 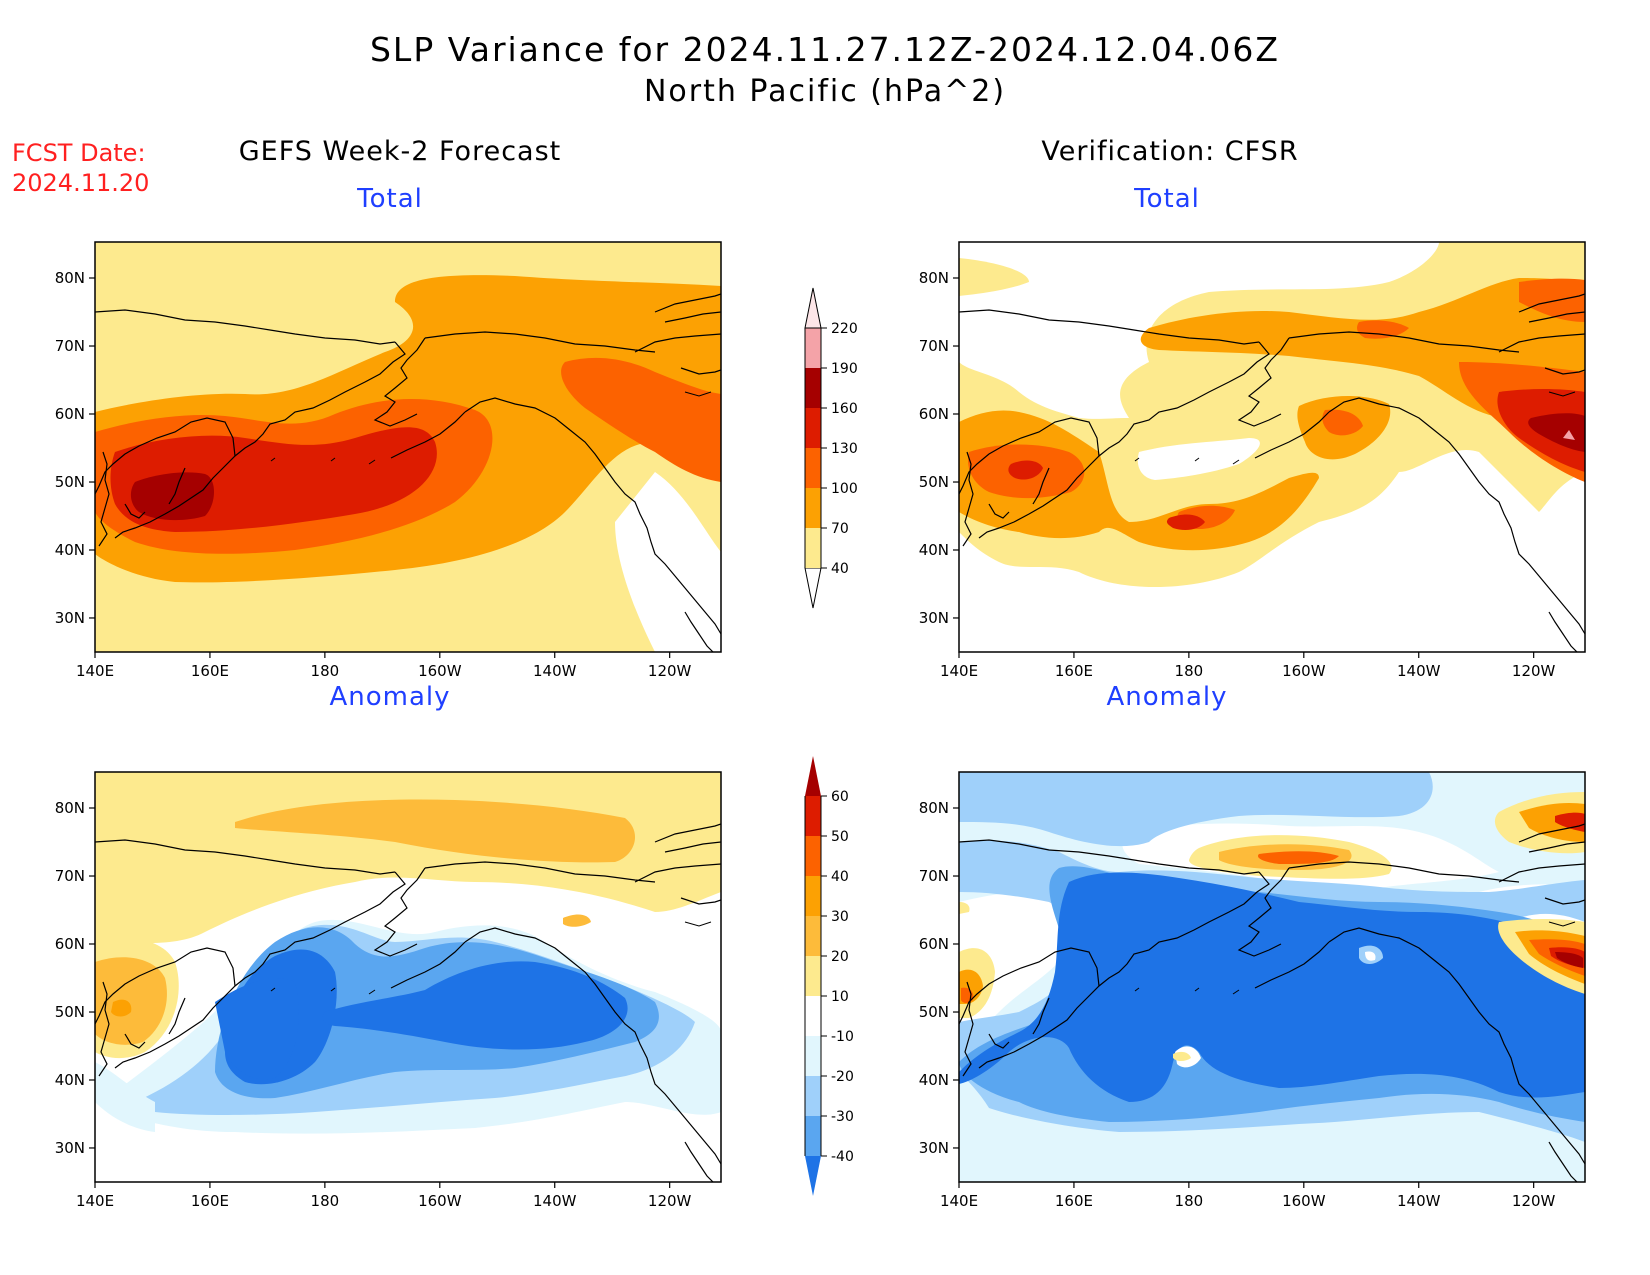 I want to click on forecast-column-title: GEFS Week-2 Forecast, so click(x=400, y=151).